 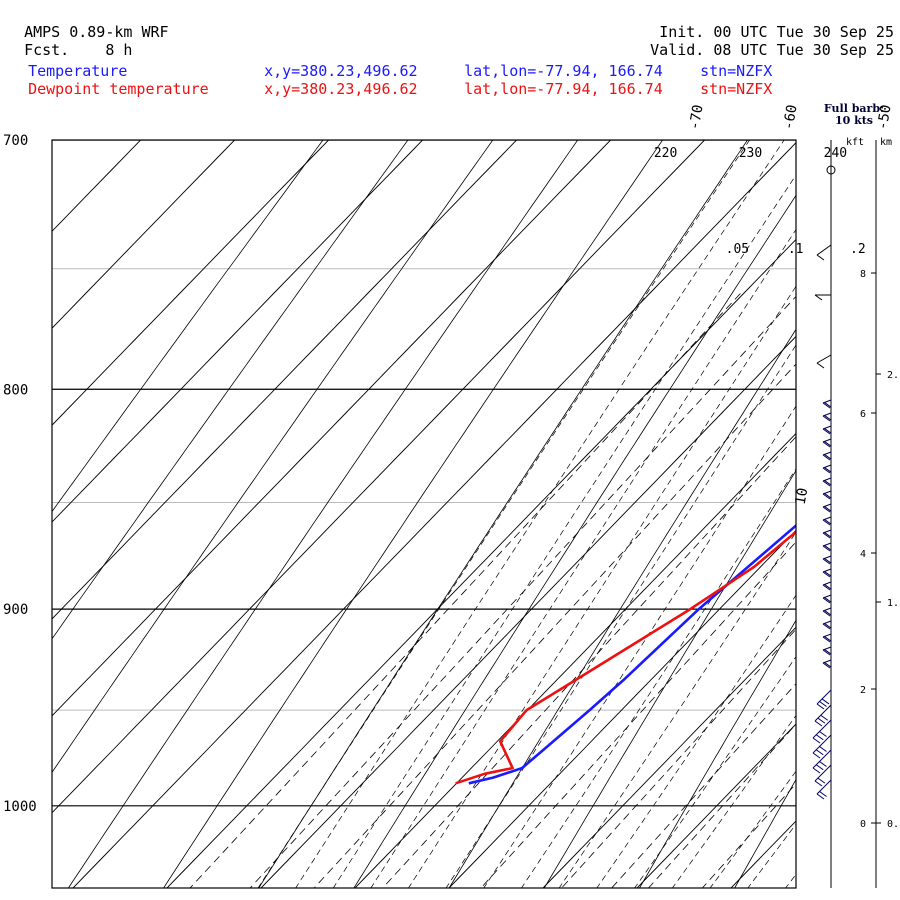 What do you see at coordinates (863, 690) in the screenshot?
I see `kft-tick-label: 2` at bounding box center [863, 690].